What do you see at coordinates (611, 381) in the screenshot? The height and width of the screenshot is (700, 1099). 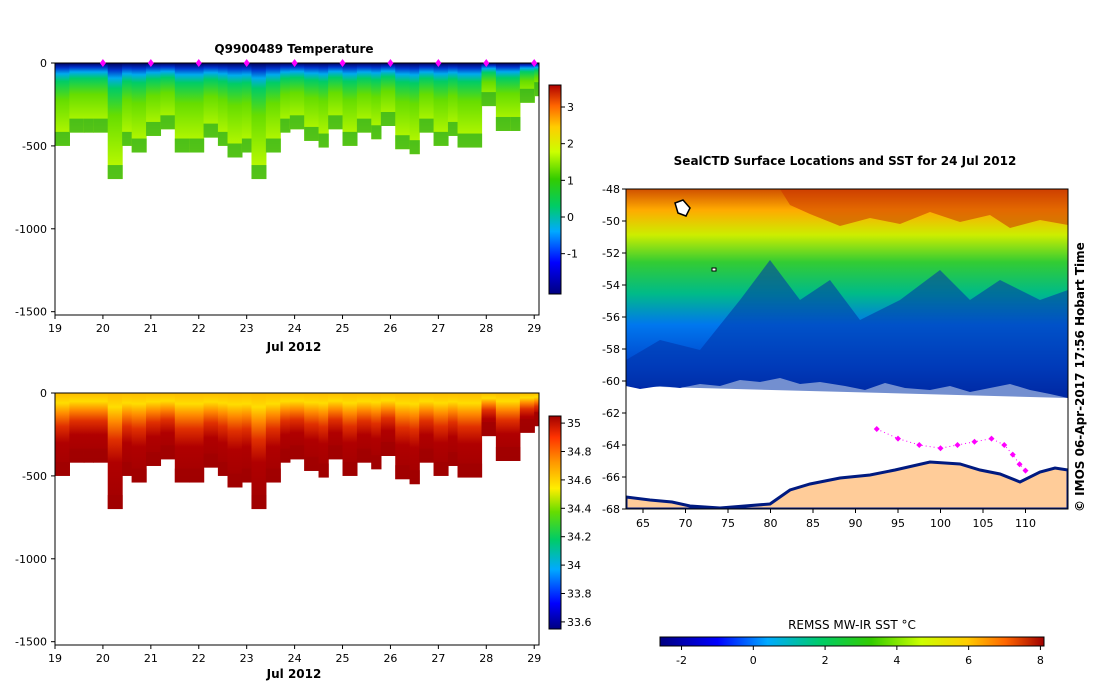 I see `map-y-tick-label: -60` at bounding box center [611, 381].